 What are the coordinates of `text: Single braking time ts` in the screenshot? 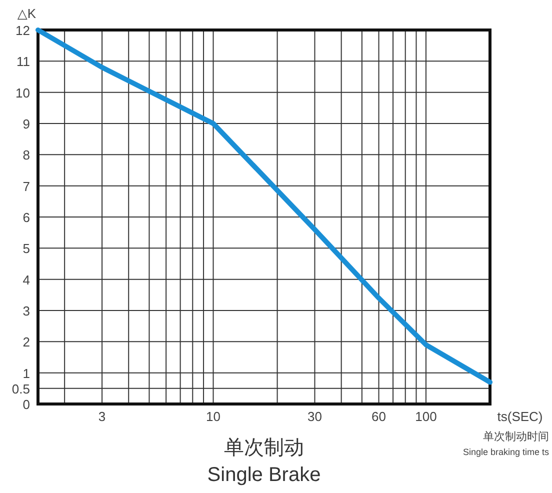 It's located at (506, 452).